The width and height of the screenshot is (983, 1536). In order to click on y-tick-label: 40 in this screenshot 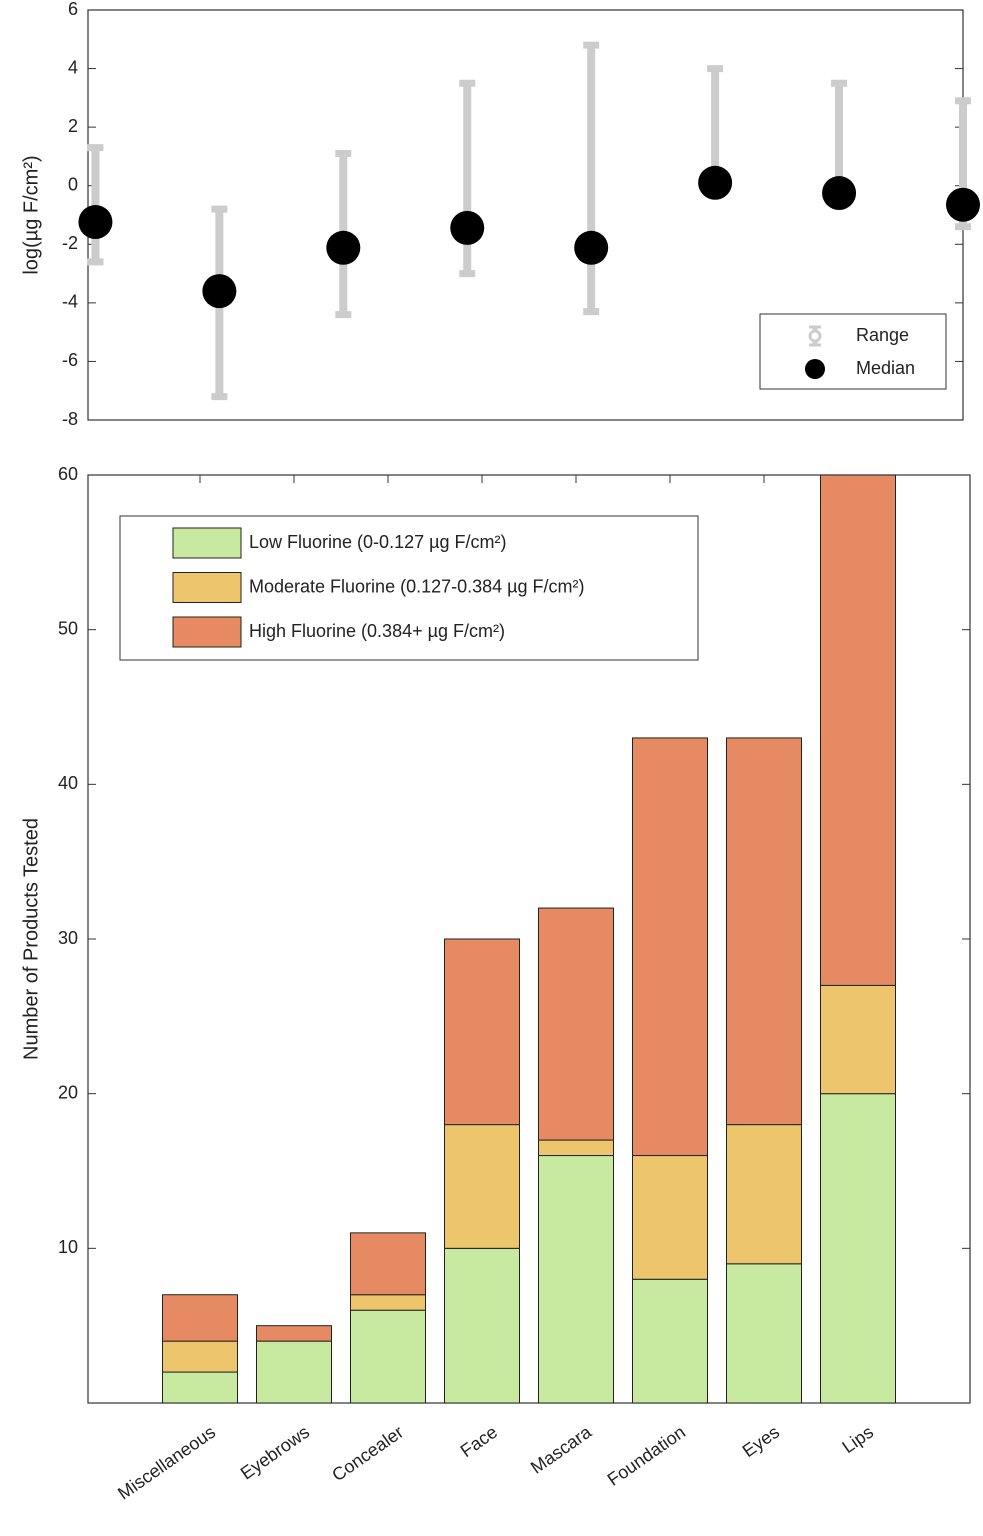, I will do `click(68, 783)`.